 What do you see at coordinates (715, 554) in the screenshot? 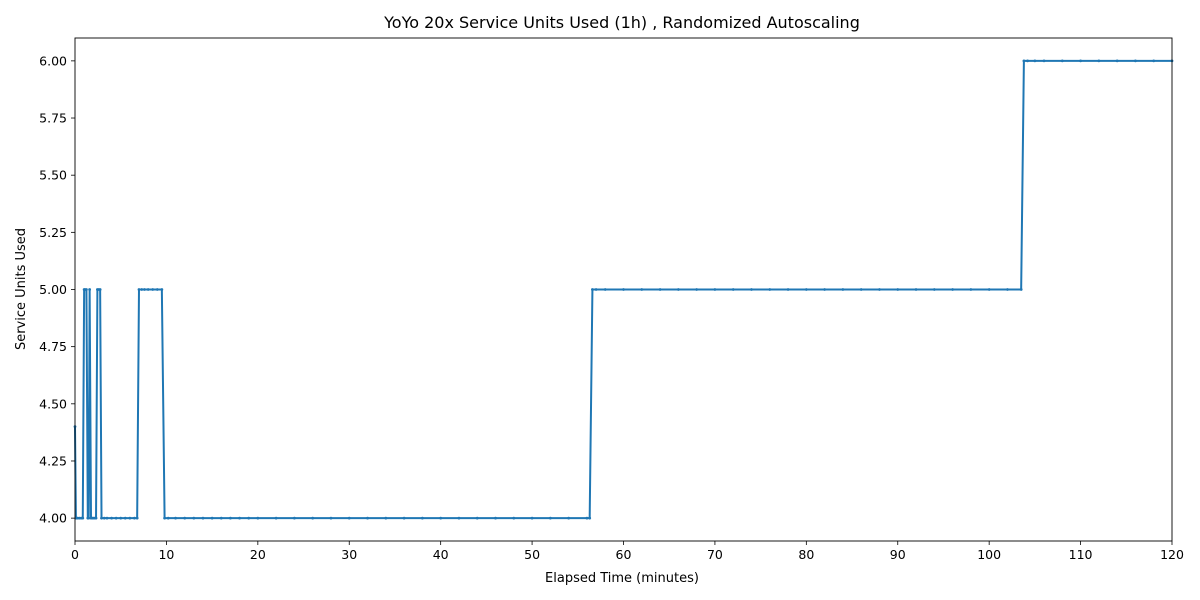
I see `x-tick-label: 70` at bounding box center [715, 554].